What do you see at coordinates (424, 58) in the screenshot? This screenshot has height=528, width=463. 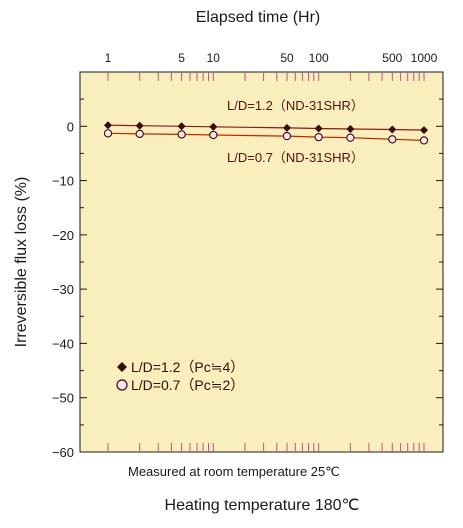 I see `x-tick-label-1000: 1000` at bounding box center [424, 58].